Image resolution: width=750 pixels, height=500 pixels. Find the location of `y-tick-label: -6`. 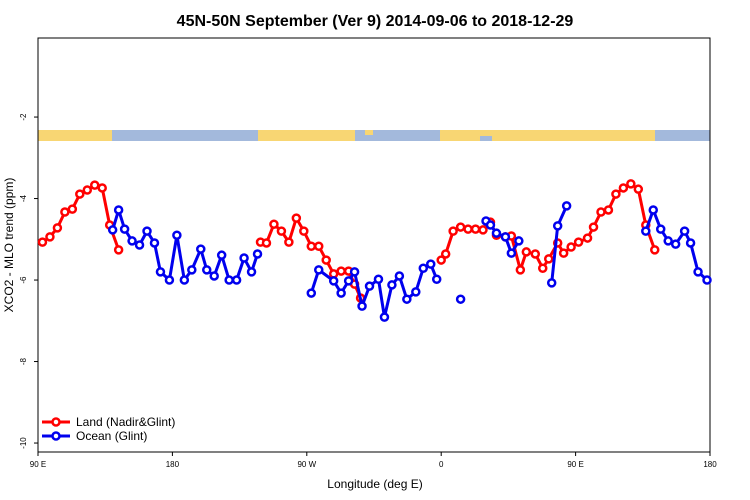

y-tick-label: -6 is located at coordinates (23, 280).